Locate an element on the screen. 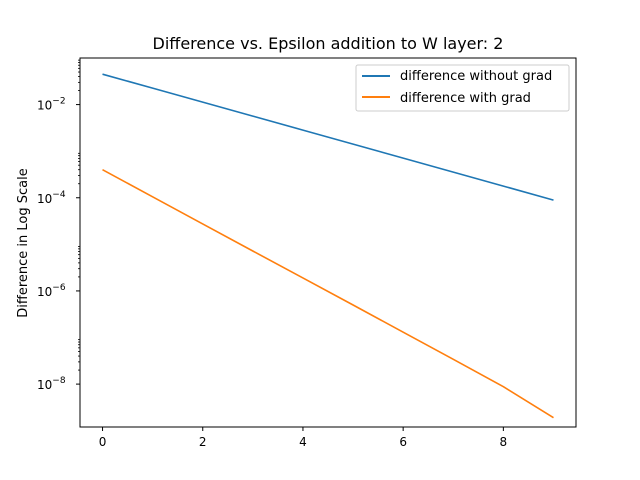 The width and height of the screenshot is (640, 480). legend-box is located at coordinates (462, 88).